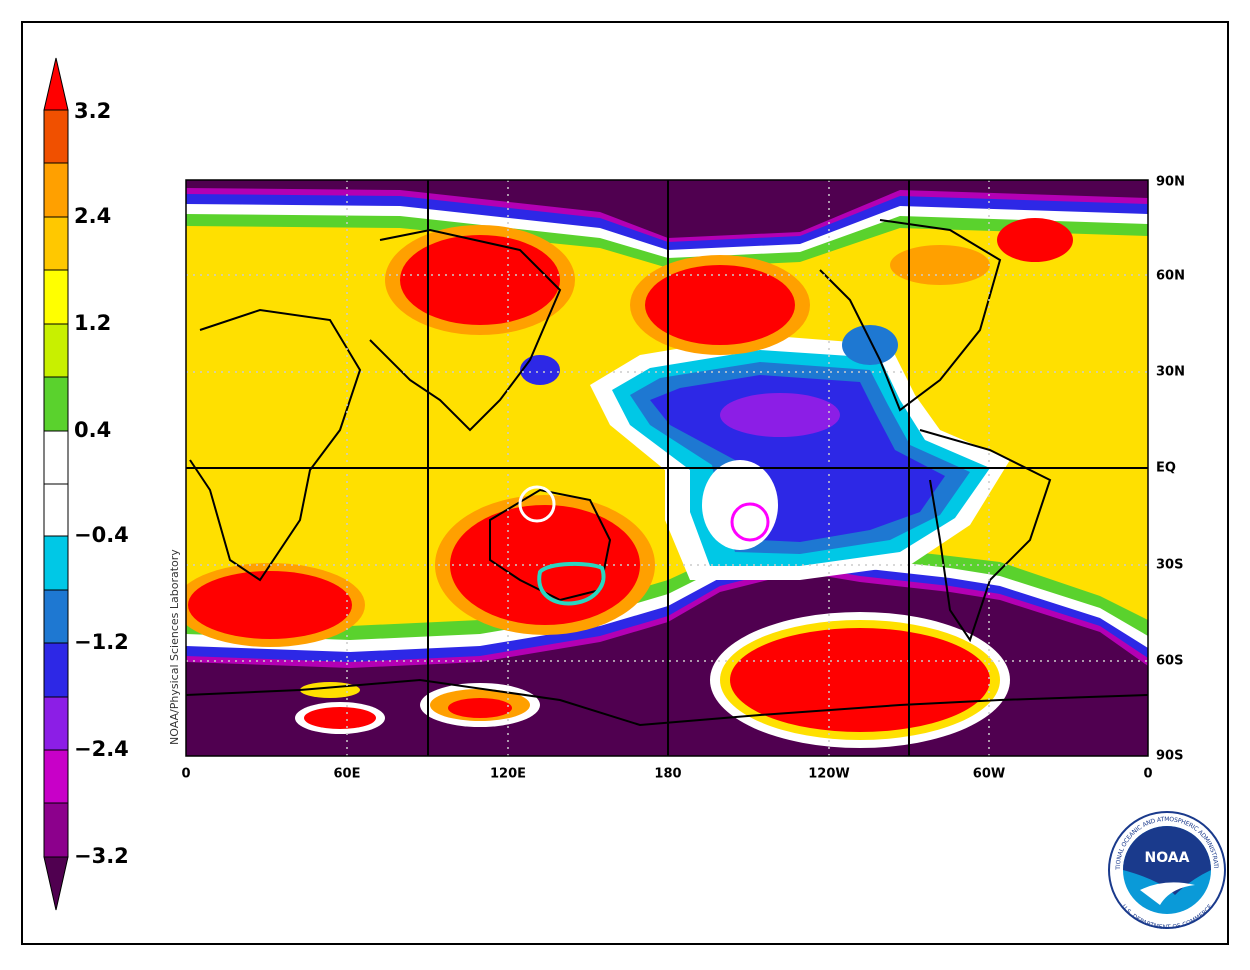  Describe the element at coordinates (571, 583) in the screenshot. I see `annotation-loop` at that location.